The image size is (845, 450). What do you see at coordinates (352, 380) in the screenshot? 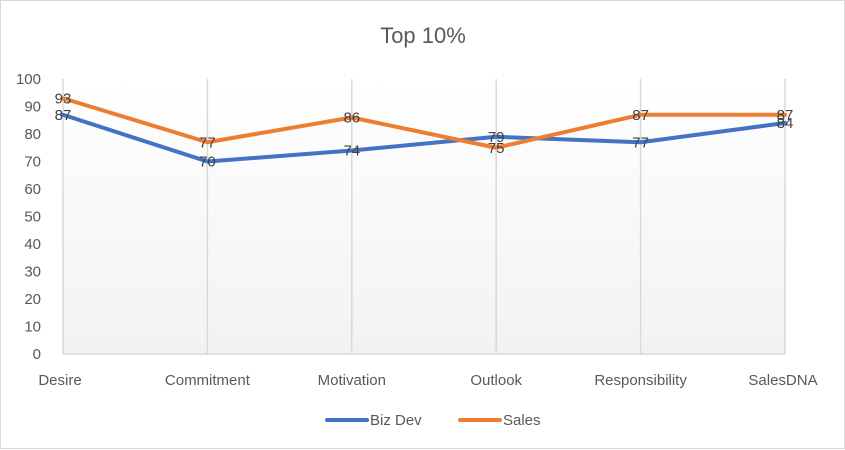
I see `x-tick-label: Motivation` at bounding box center [352, 380].